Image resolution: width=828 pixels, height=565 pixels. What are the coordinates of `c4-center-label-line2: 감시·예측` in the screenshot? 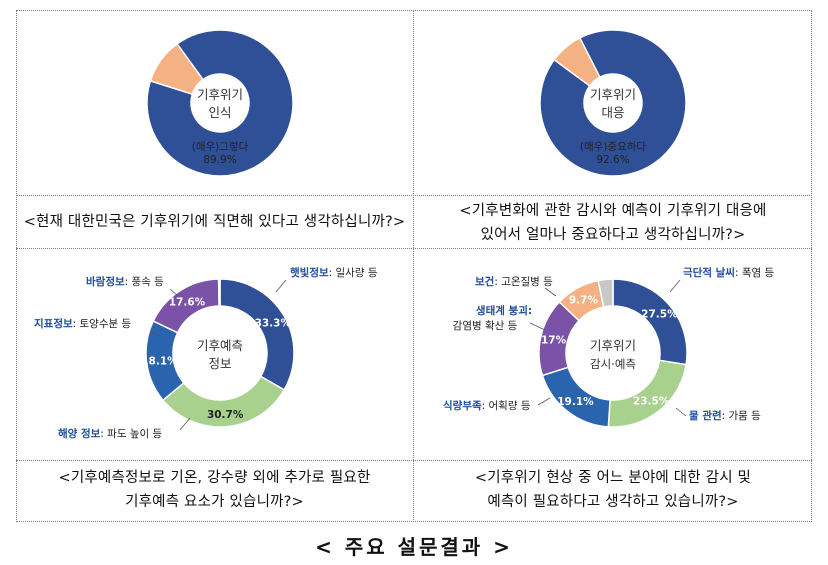 It's located at (613, 364).